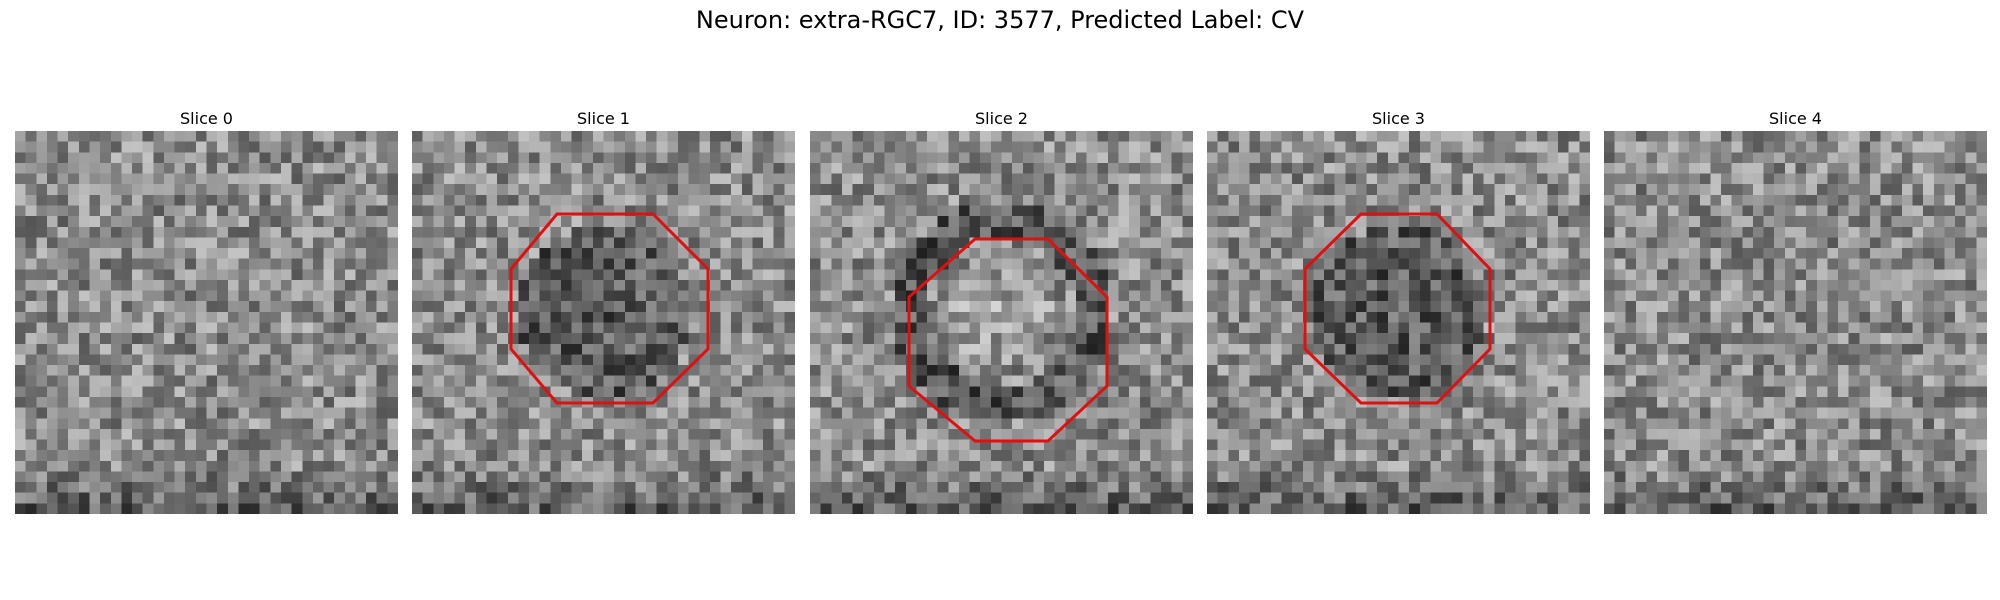 The image size is (2000, 600). I want to click on slice-panel-3: Slice 3, so click(1398, 310).